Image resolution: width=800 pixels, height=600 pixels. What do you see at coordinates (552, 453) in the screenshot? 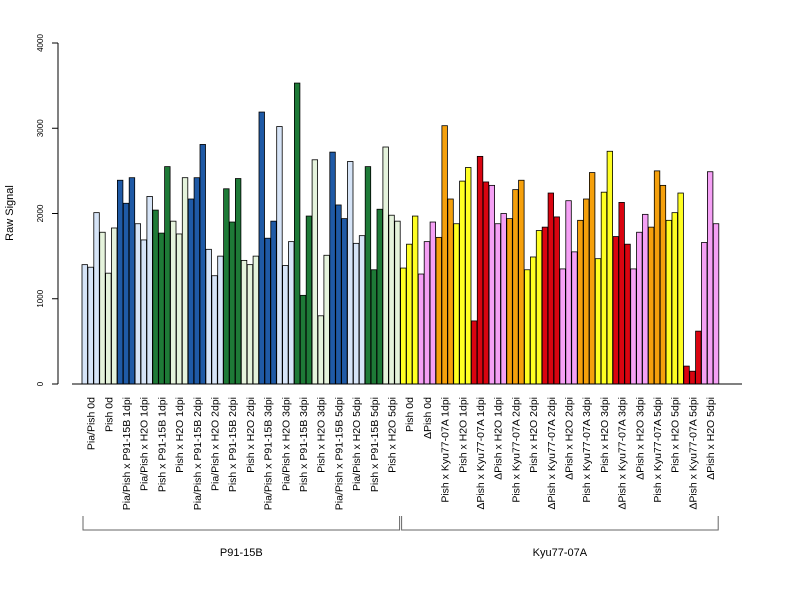
I see `x-tick-label: ΔPish x Kyu77-07A 2dpi` at bounding box center [552, 453].